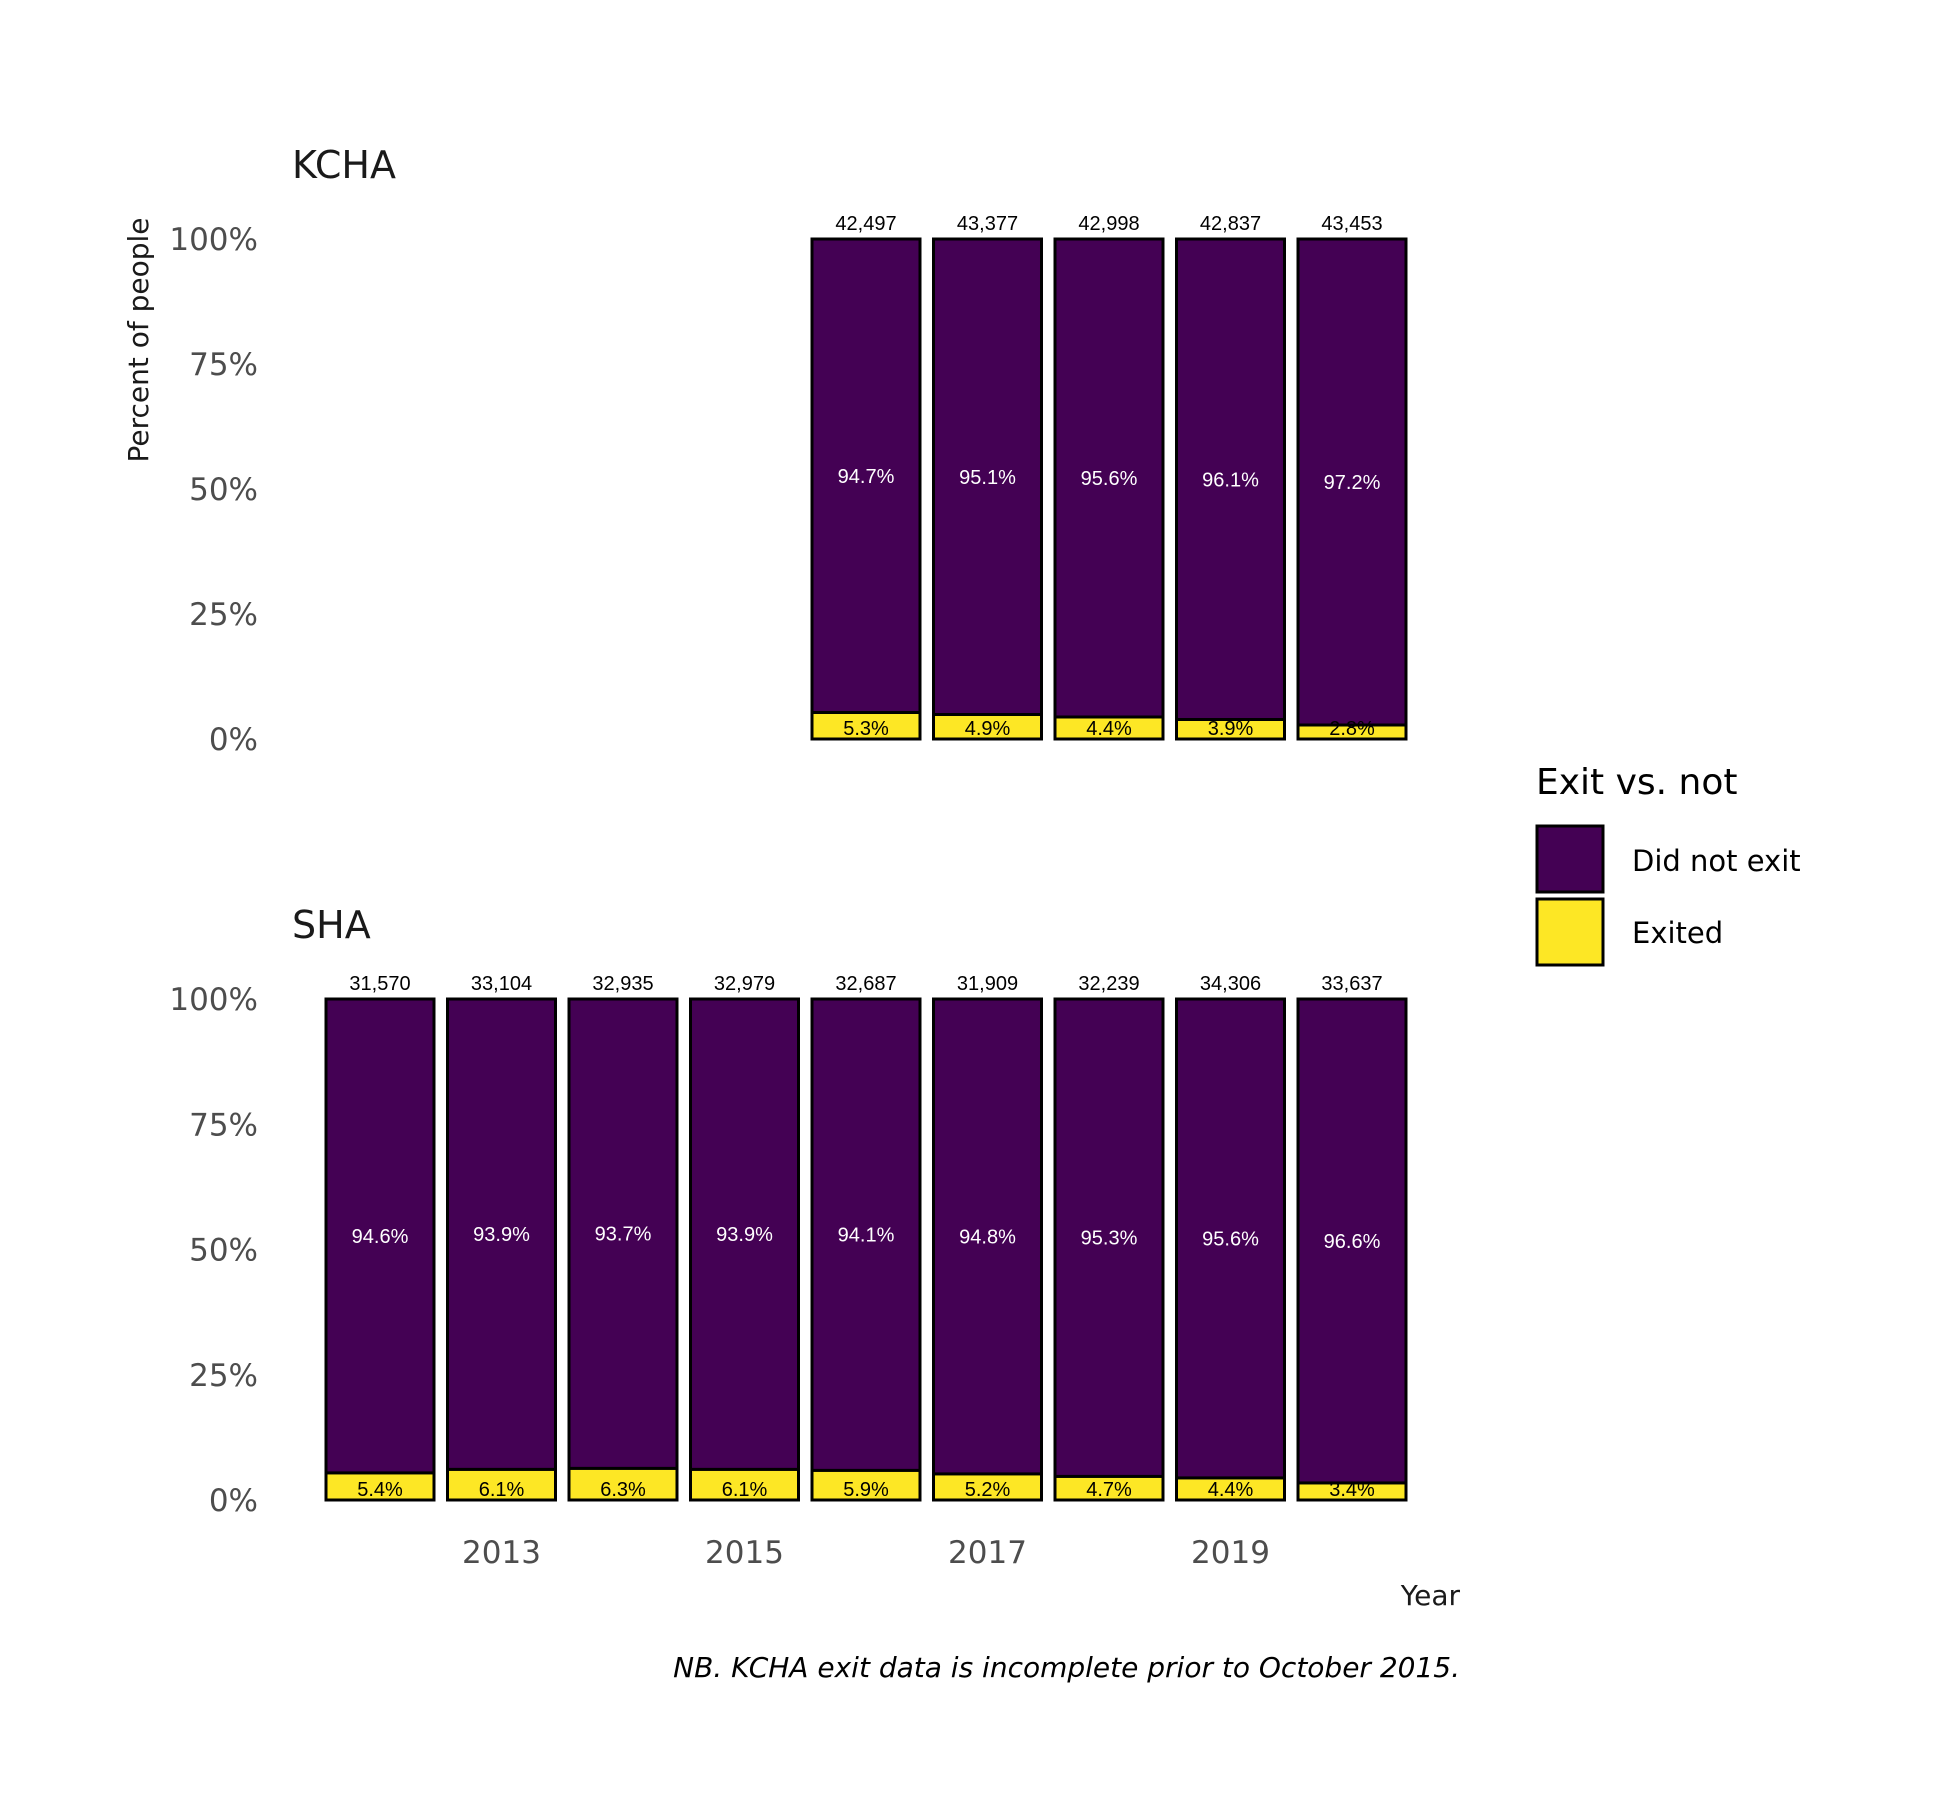 The image size is (1950, 1800). What do you see at coordinates (1351, 984) in the screenshot?
I see `sha-total-label: 33,637` at bounding box center [1351, 984].